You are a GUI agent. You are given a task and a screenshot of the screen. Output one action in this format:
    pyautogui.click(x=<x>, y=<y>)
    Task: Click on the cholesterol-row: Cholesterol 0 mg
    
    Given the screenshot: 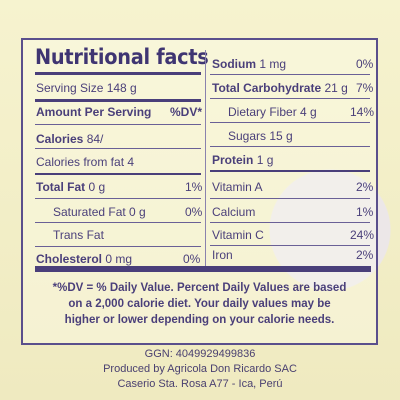 What is the action you would take?
    pyautogui.click(x=84, y=259)
    